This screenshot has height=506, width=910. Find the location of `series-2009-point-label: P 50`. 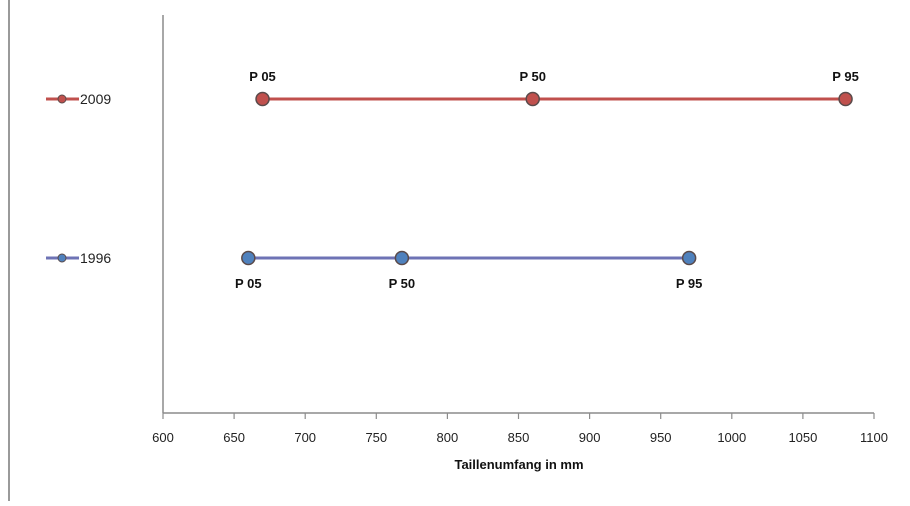

series-2009-point-label: P 50 is located at coordinates (532, 76).